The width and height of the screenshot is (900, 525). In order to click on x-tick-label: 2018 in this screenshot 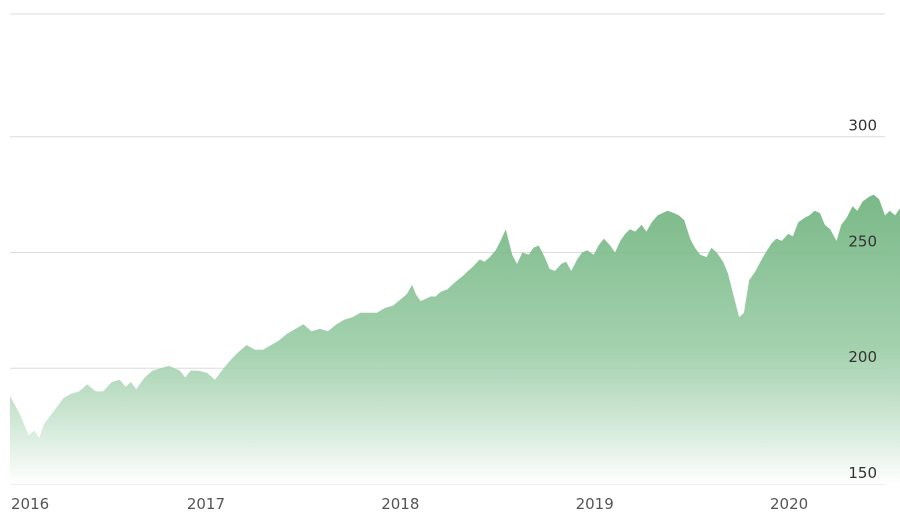, I will do `click(400, 504)`.